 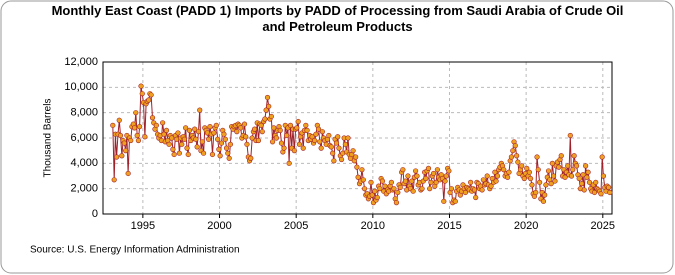 I want to click on x-tick-label: 1995, so click(x=143, y=226).